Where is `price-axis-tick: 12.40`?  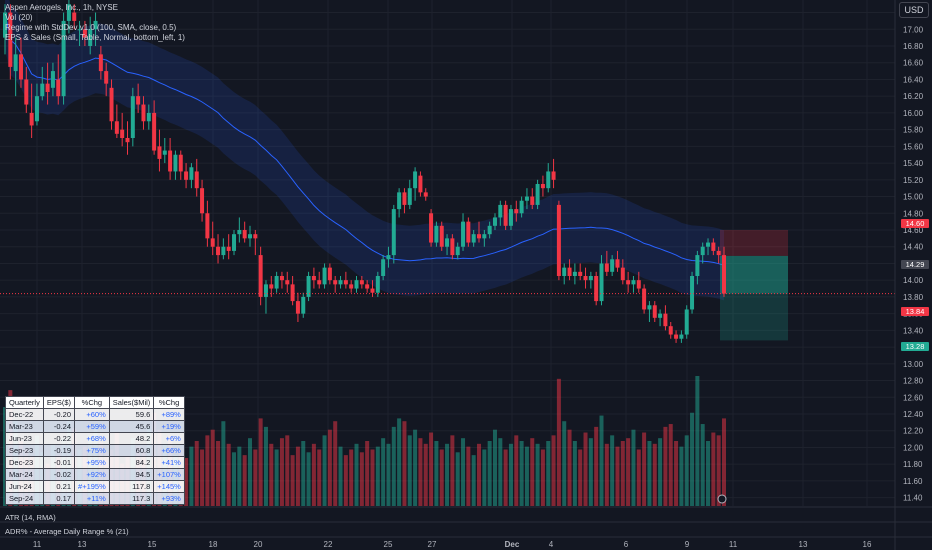 price-axis-tick: 12.40 is located at coordinates (913, 414).